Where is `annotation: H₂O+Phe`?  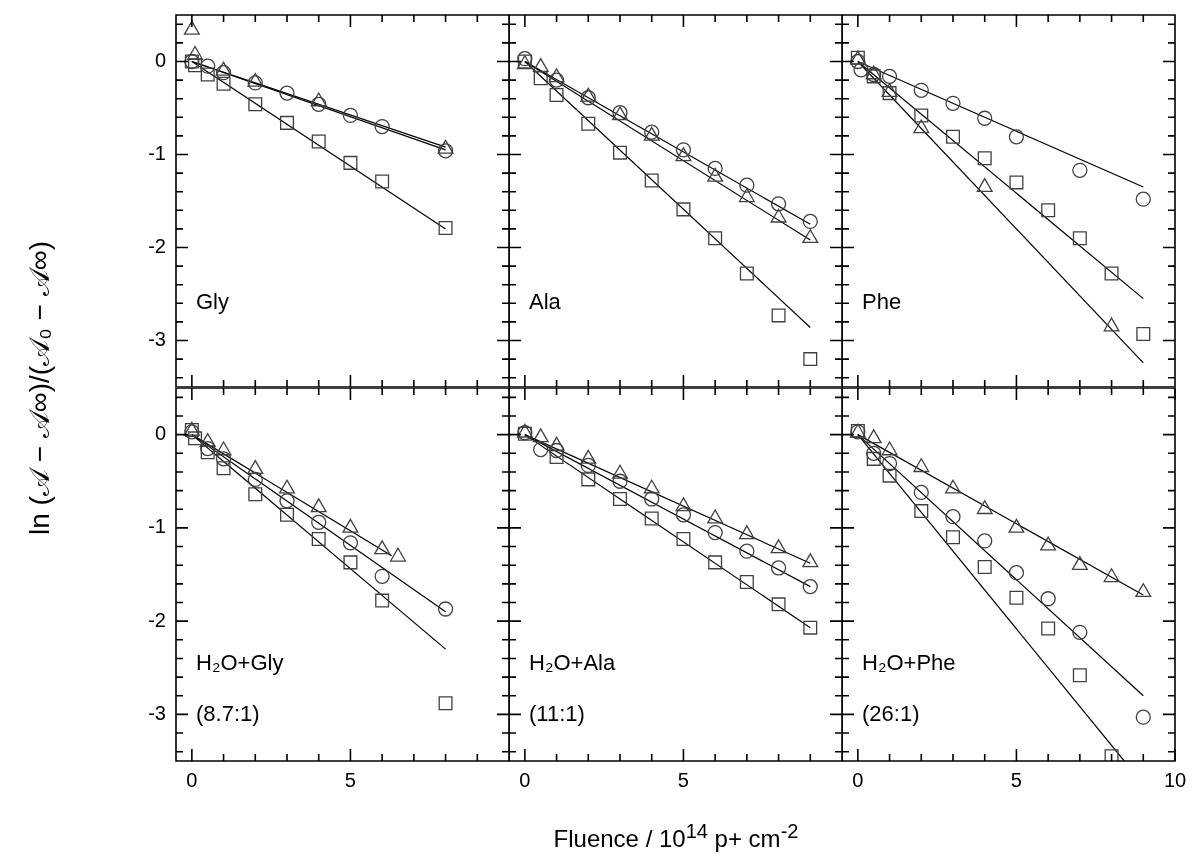
annotation: H₂O+Phe is located at coordinates (909, 663).